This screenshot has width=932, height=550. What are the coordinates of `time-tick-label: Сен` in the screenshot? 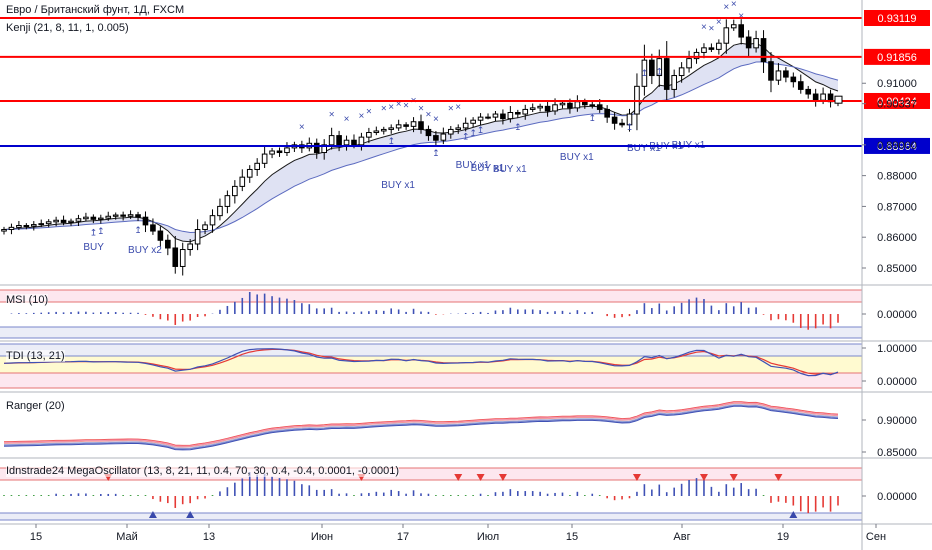 It's located at (876, 537).